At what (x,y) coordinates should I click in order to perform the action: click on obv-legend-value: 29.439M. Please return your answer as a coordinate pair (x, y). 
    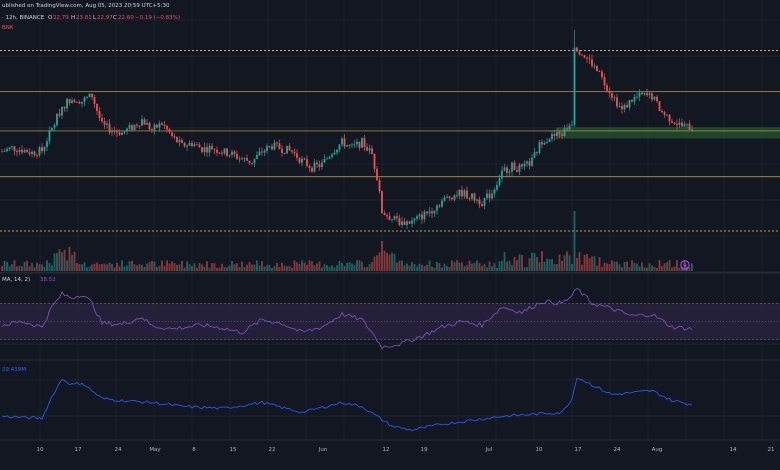
    Looking at the image, I should click on (14, 370).